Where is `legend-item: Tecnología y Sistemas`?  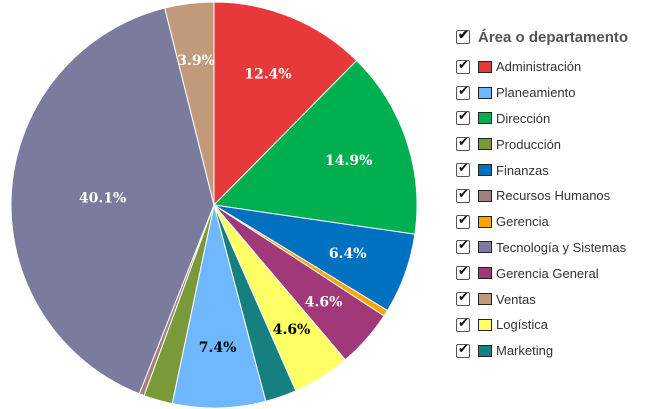
legend-item: Tecnología y Sistemas is located at coordinates (542, 248).